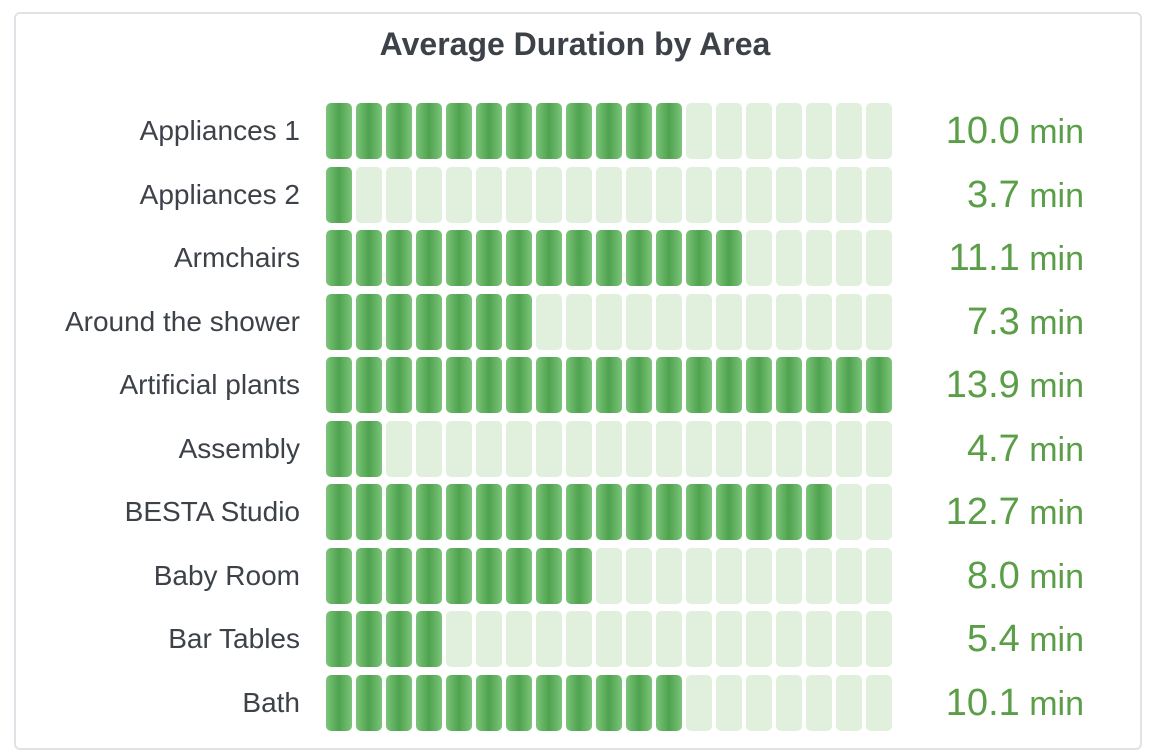 The image size is (1150, 756). I want to click on value-label: 4.7 min, so click(1025, 449).